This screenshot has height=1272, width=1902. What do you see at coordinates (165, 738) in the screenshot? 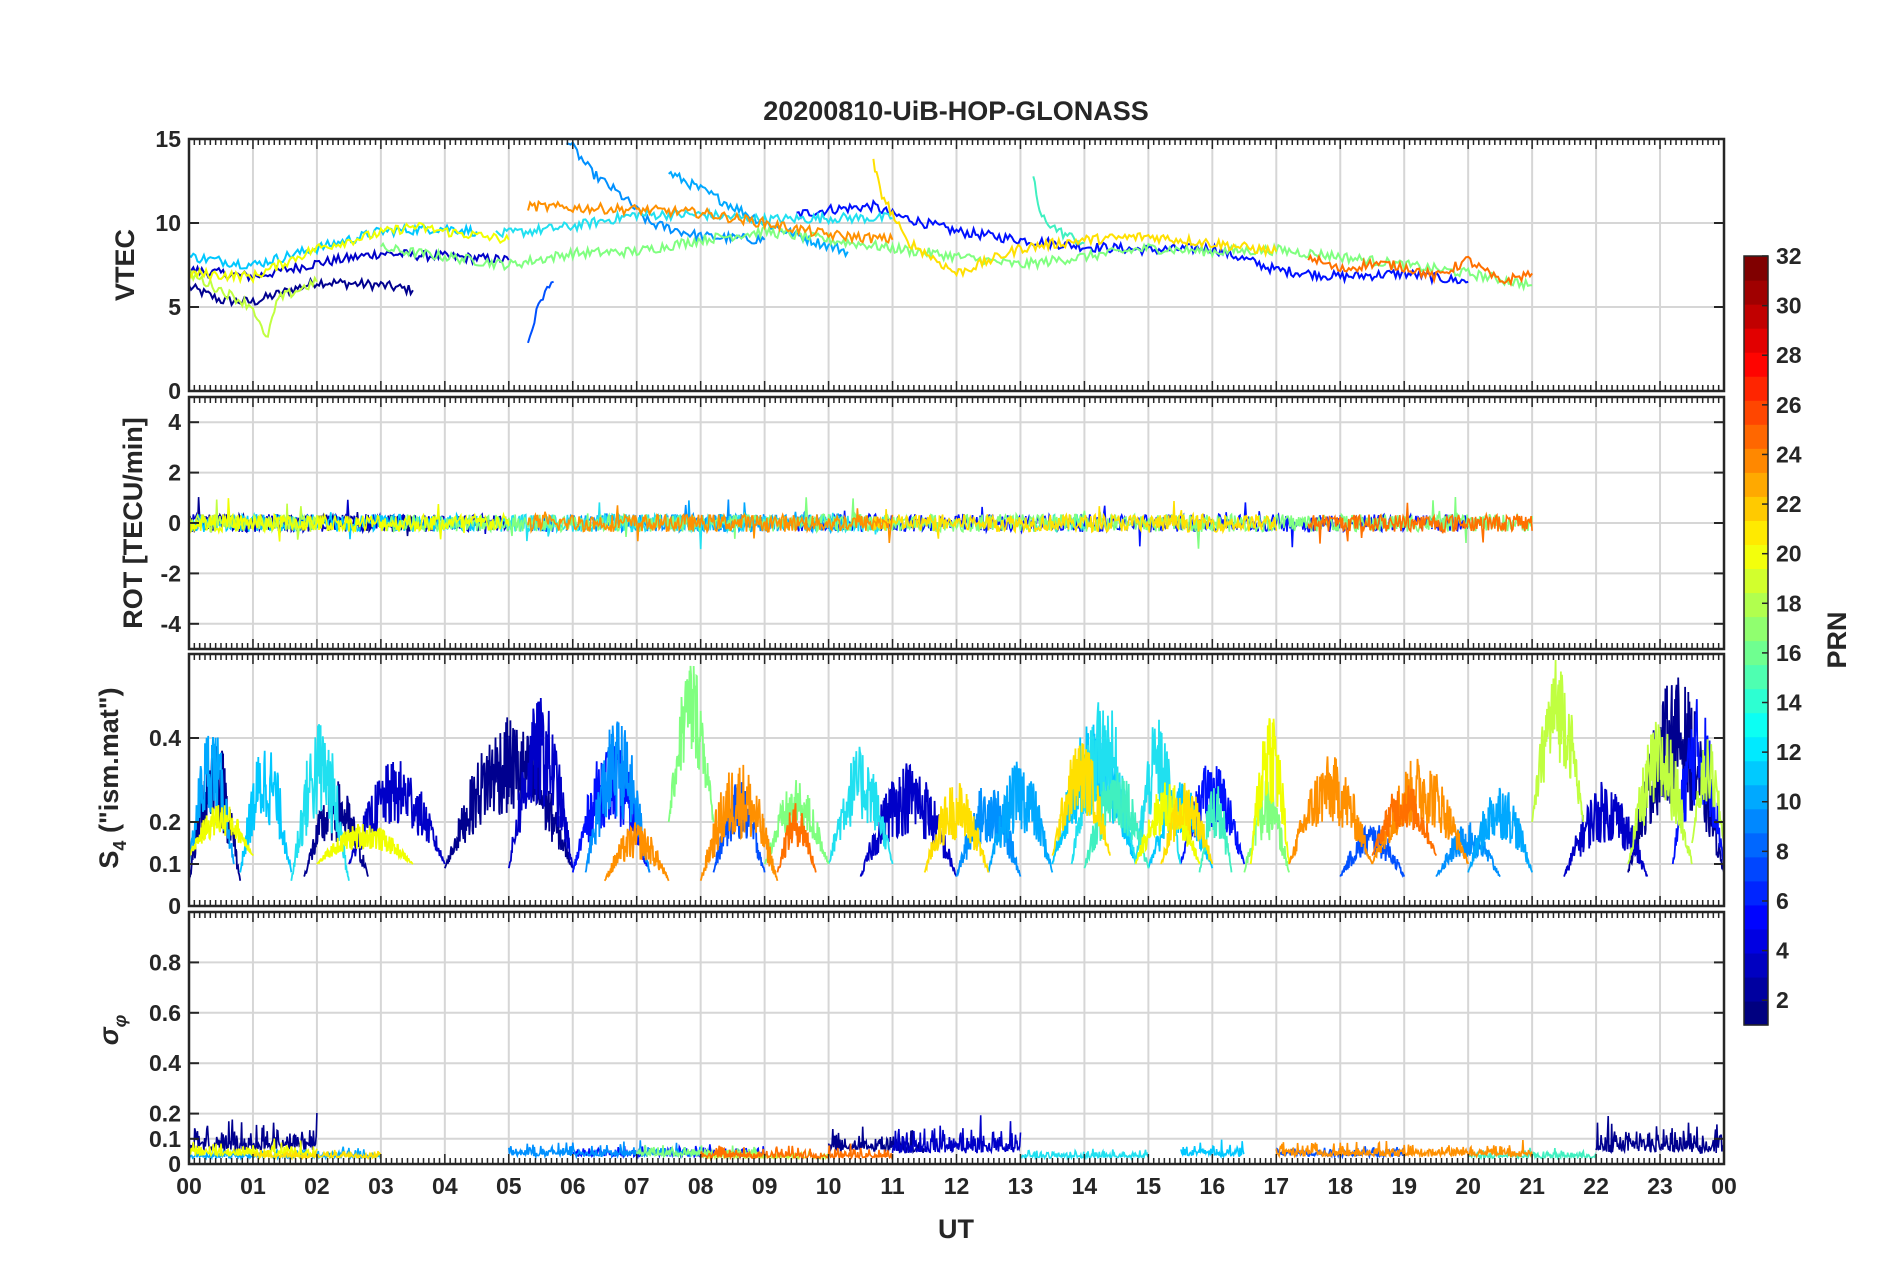
I see `panel-s4-ytick-label: 0.4` at bounding box center [165, 738].